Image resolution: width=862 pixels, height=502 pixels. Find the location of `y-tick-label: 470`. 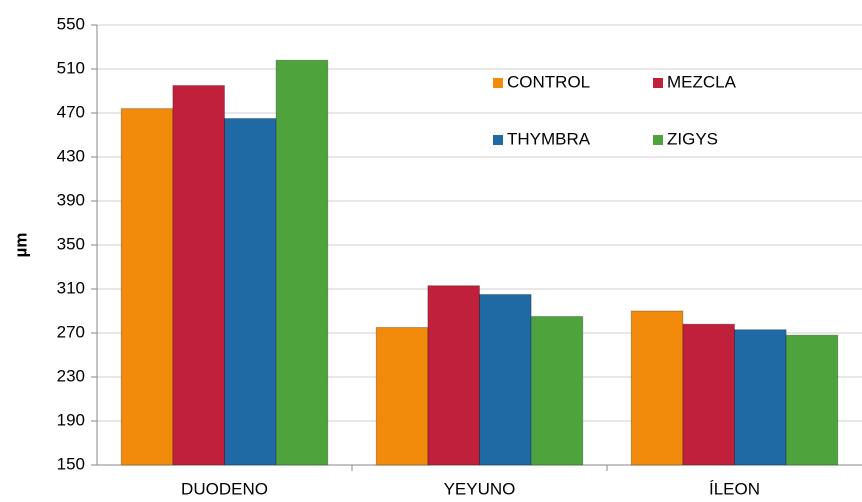

y-tick-label: 470 is located at coordinates (71, 111).